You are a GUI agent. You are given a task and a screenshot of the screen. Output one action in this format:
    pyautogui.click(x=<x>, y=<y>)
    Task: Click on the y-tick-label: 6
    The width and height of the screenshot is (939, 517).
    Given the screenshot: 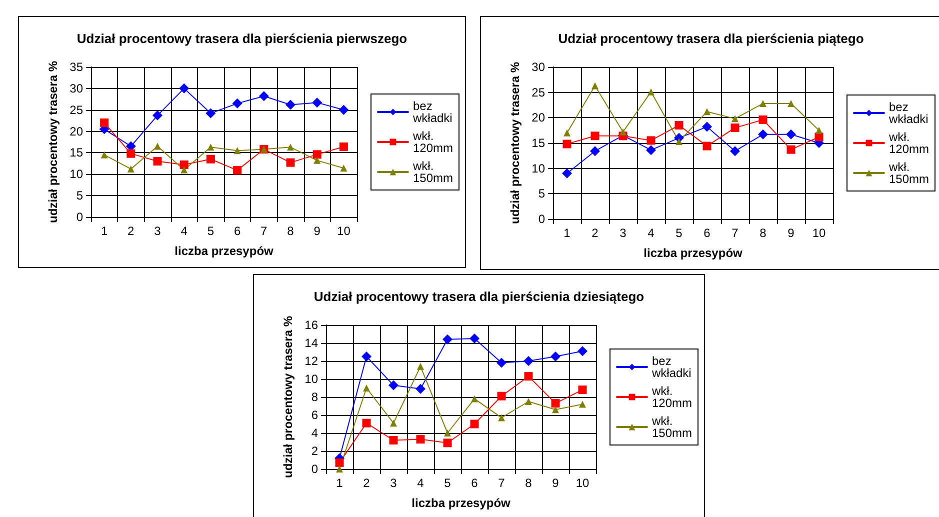 What is the action you would take?
    pyautogui.click(x=314, y=415)
    